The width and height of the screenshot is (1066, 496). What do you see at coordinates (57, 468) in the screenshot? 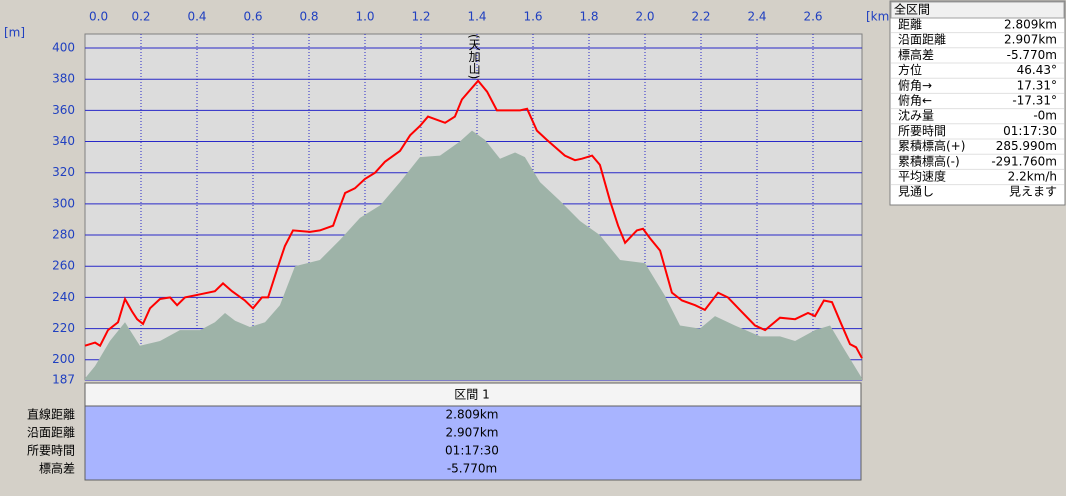
I see `section-label: 標高差` at bounding box center [57, 468].